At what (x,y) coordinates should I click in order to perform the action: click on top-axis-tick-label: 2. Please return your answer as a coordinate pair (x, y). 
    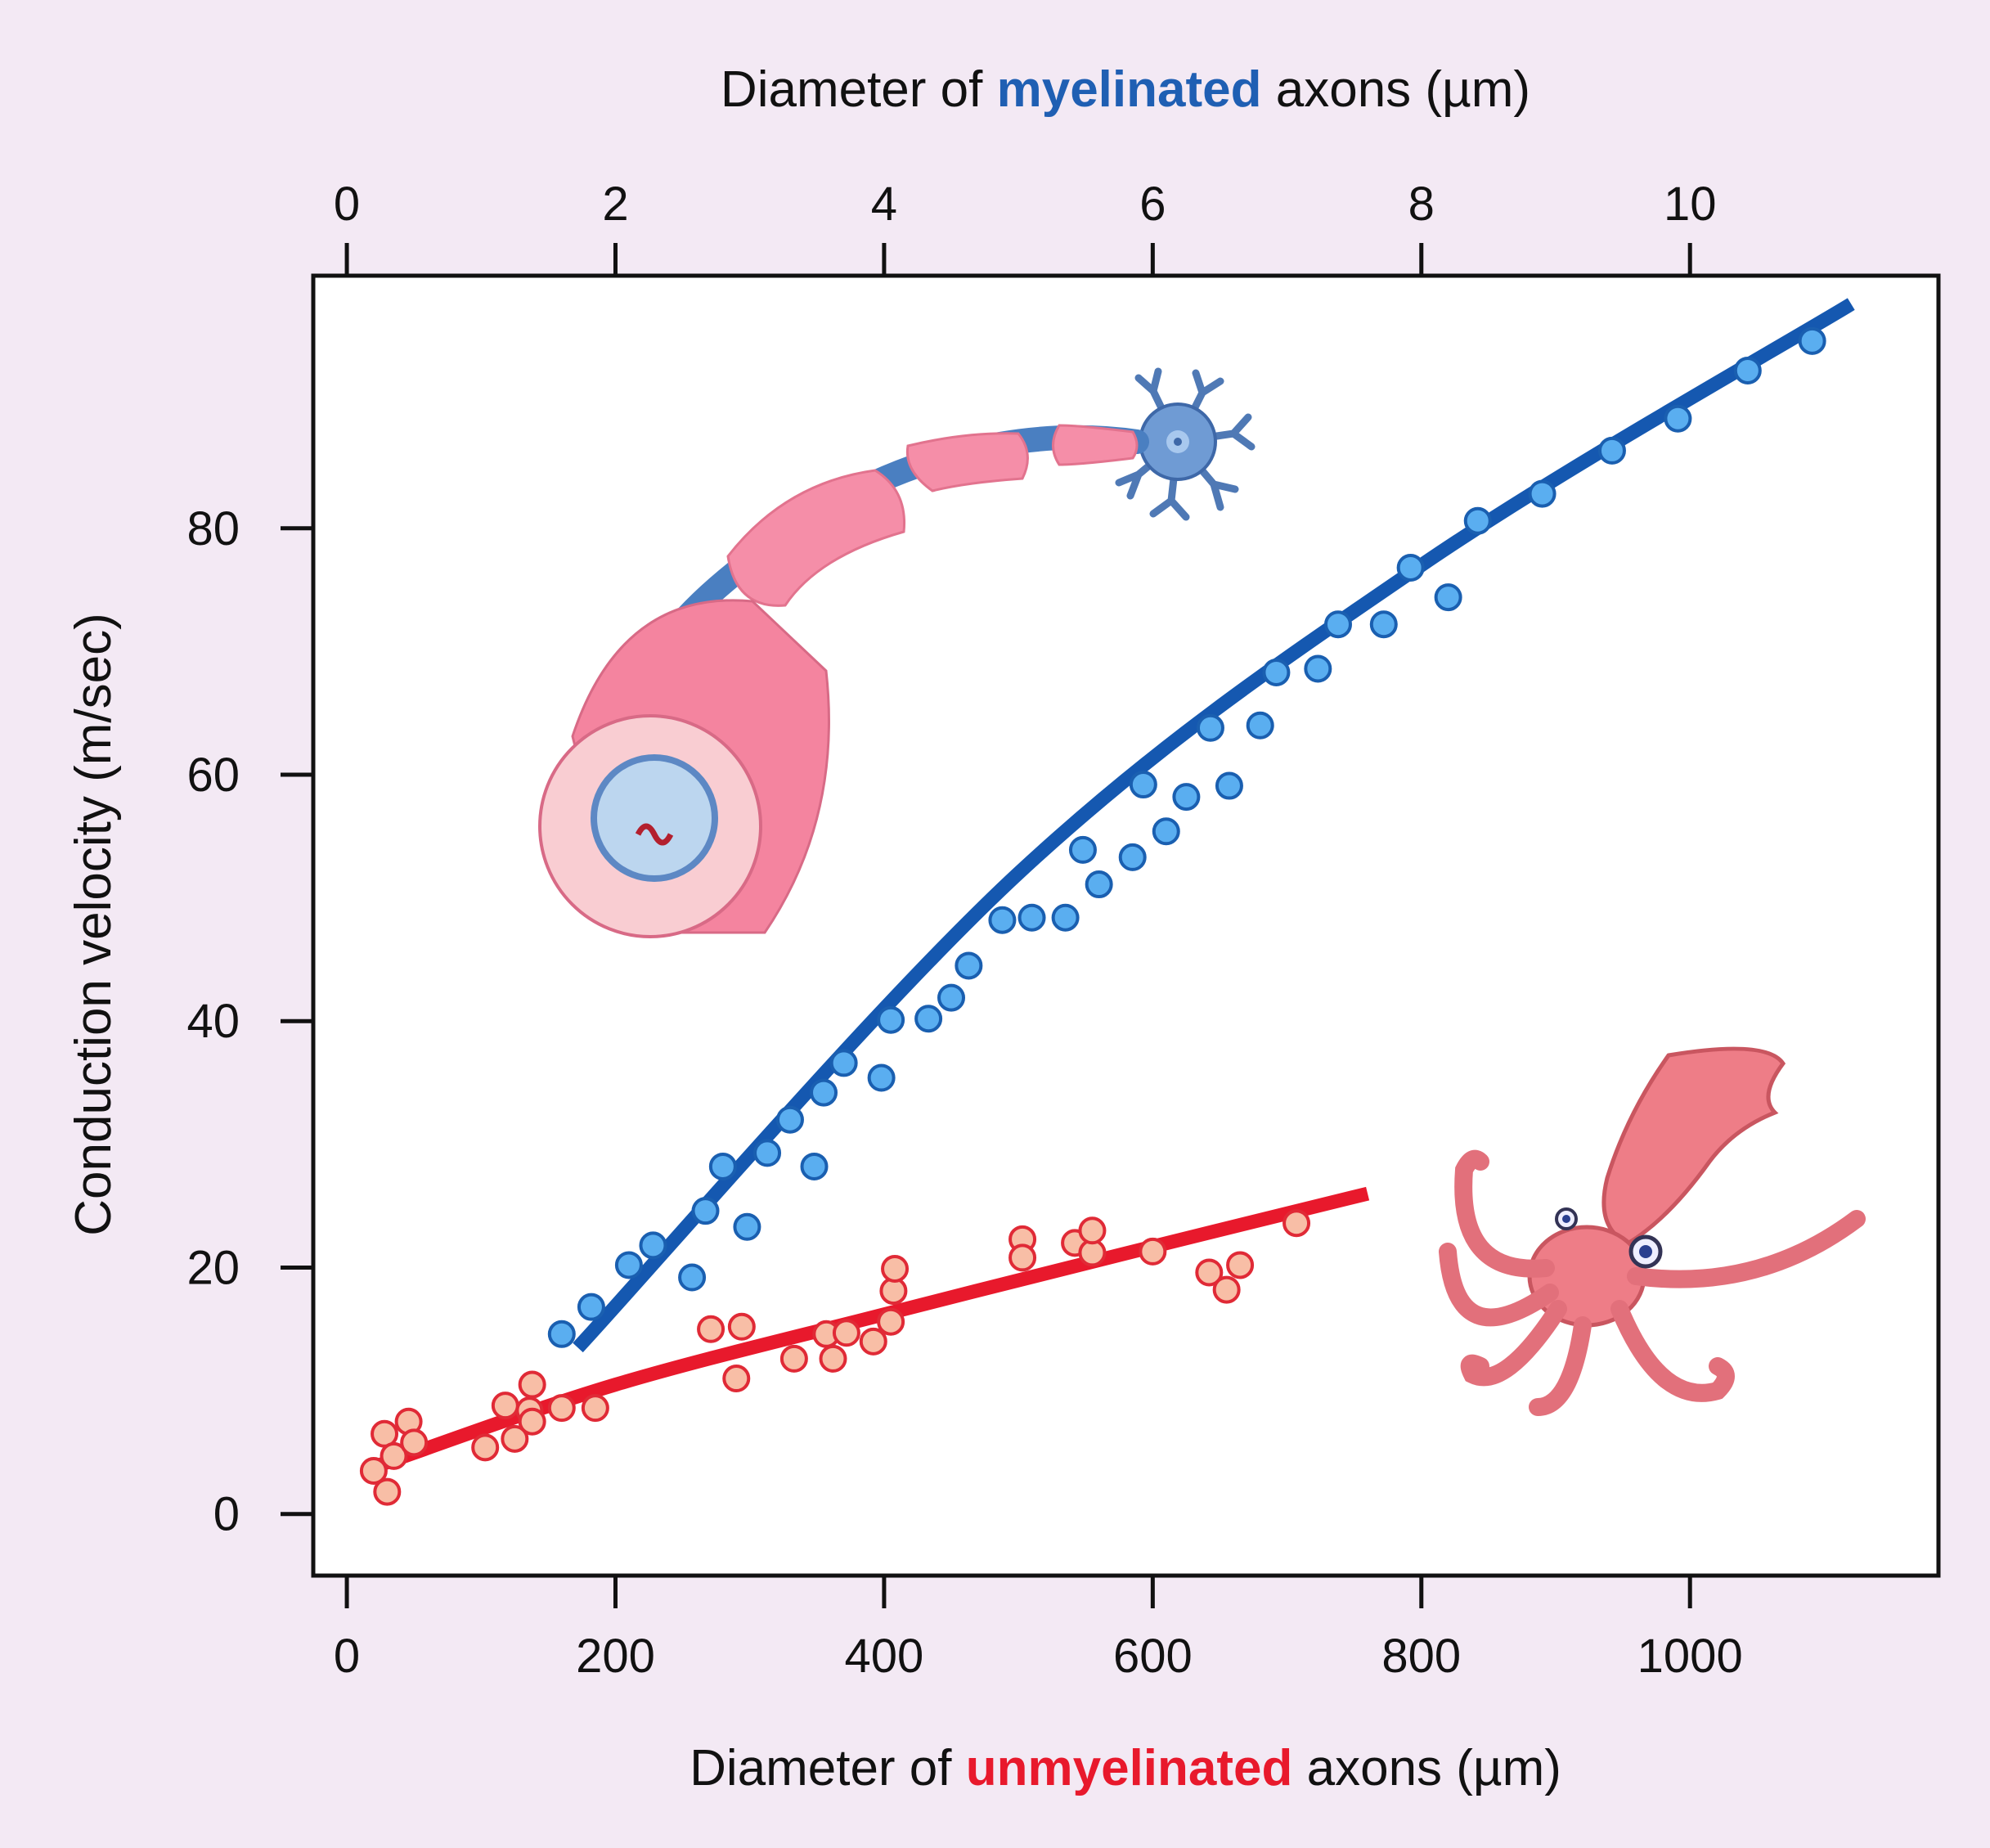
    Looking at the image, I should click on (615, 204).